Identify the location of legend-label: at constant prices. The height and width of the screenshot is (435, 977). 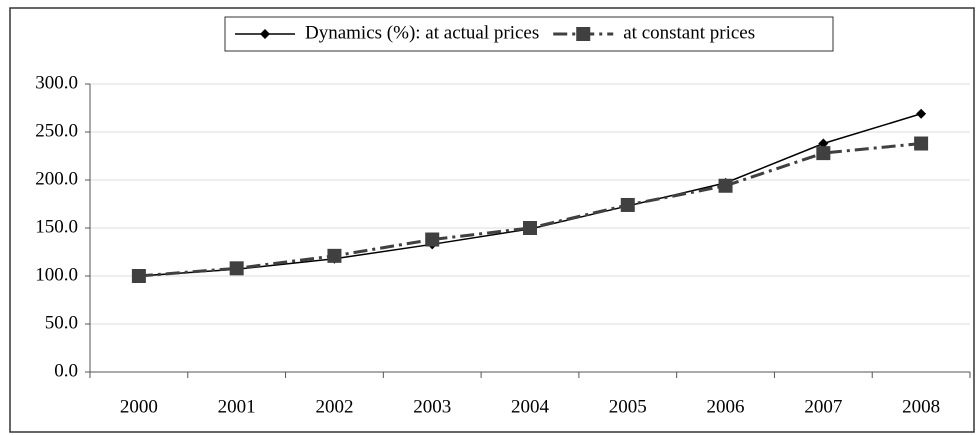
(689, 32).